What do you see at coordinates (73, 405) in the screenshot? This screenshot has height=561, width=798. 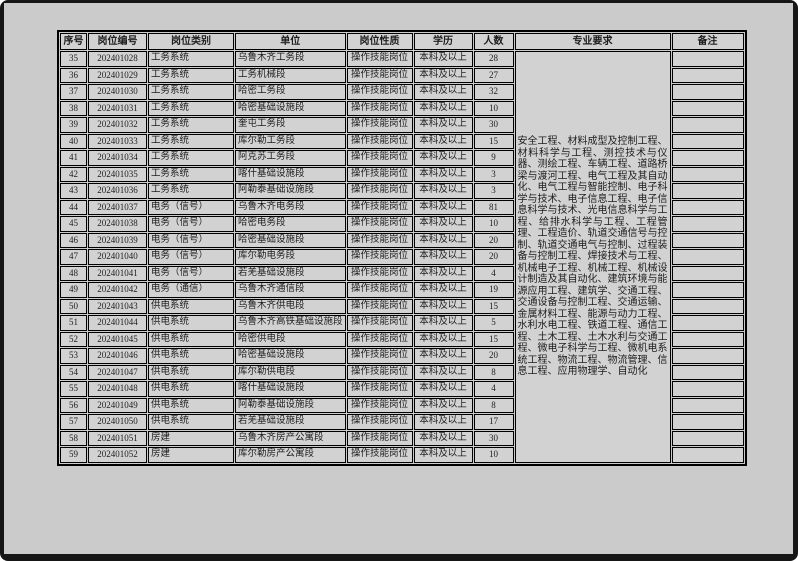 I see `cell-serial: 56` at bounding box center [73, 405].